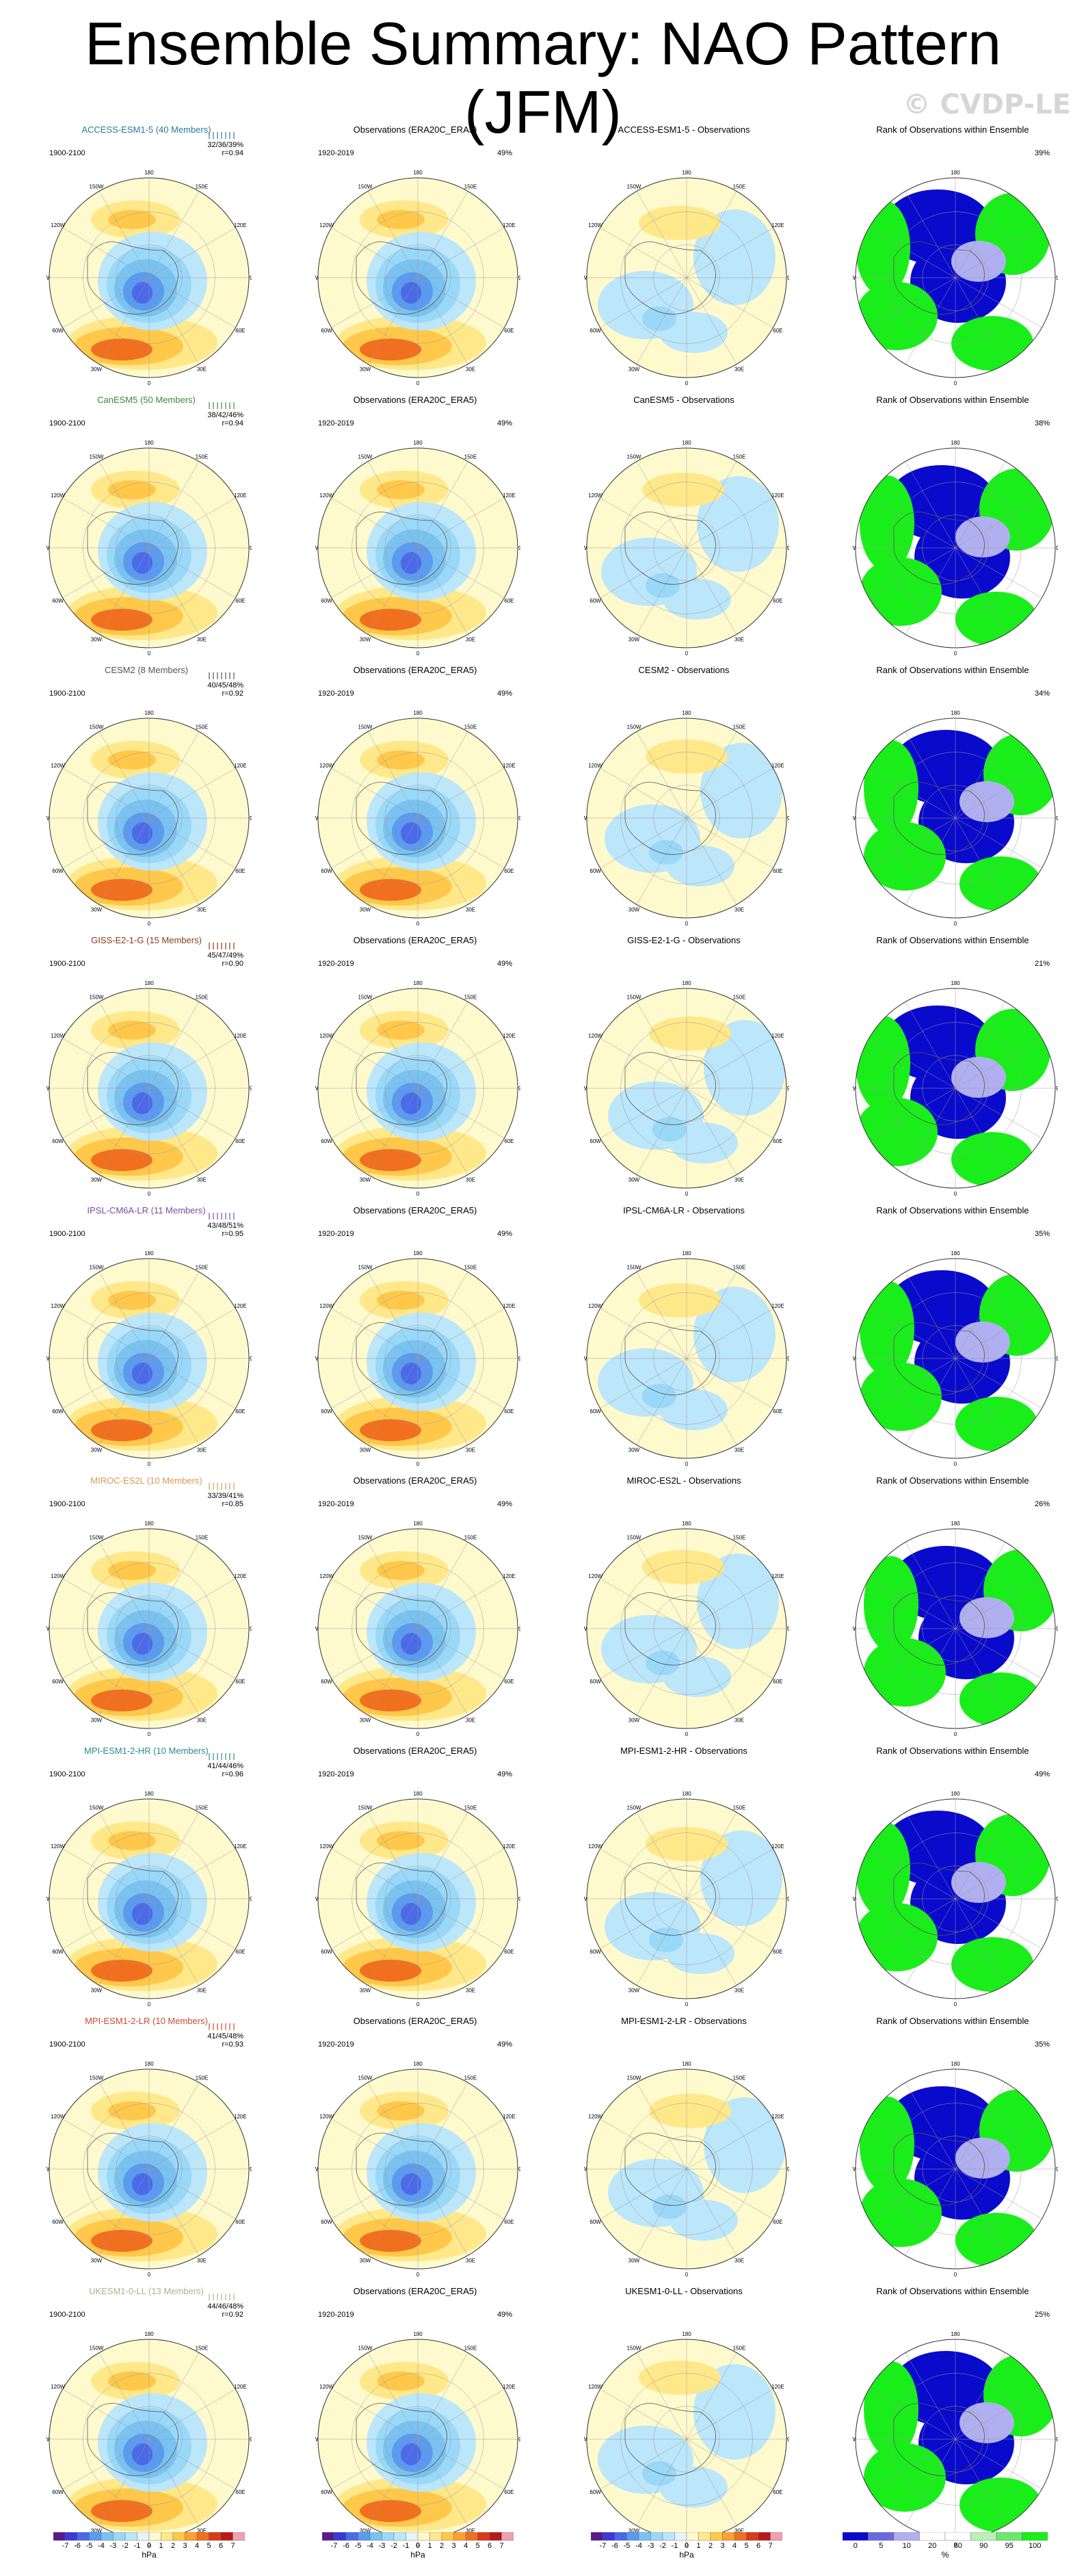 This screenshot has width=1086, height=2576. What do you see at coordinates (504, 2044) in the screenshot?
I see `obs-percent: 49%` at bounding box center [504, 2044].